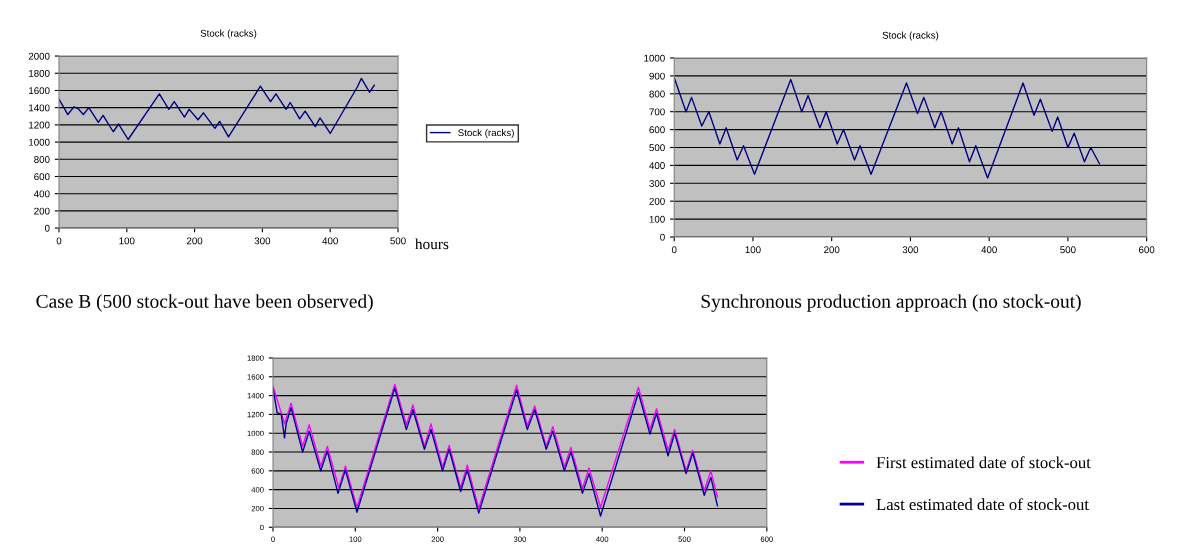  What do you see at coordinates (983, 462) in the screenshot?
I see `legend-label: First estimated date of stock-out` at bounding box center [983, 462].